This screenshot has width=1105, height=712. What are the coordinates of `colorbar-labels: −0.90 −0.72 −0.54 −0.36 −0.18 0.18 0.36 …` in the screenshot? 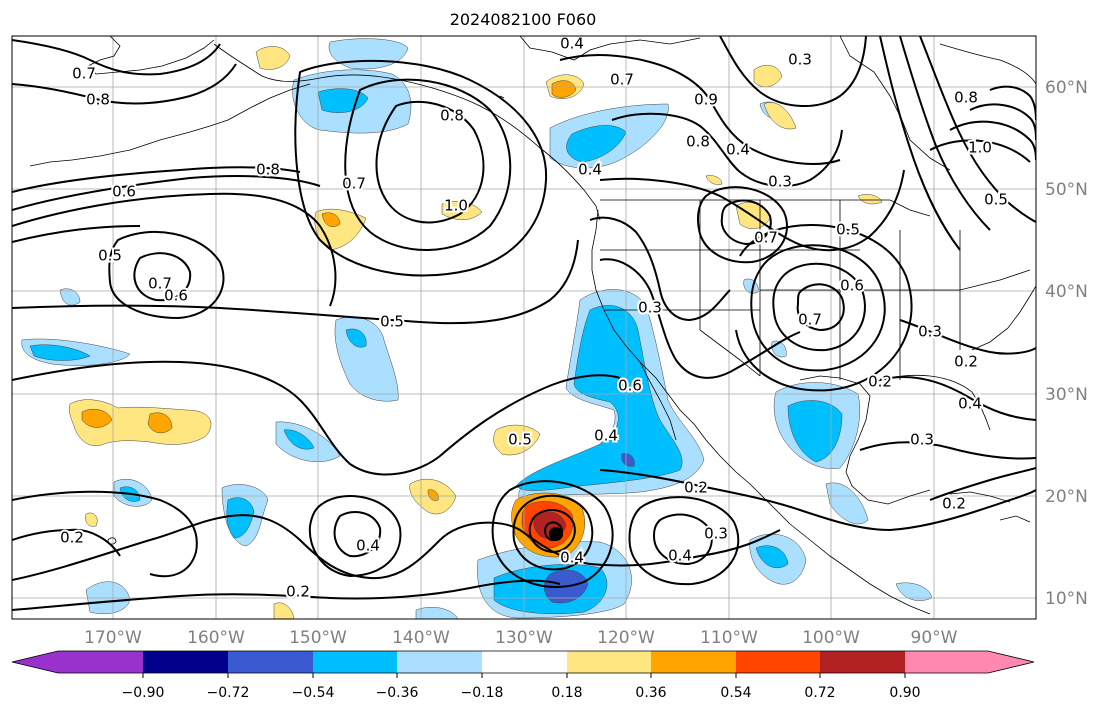 It's located at (521, 693).